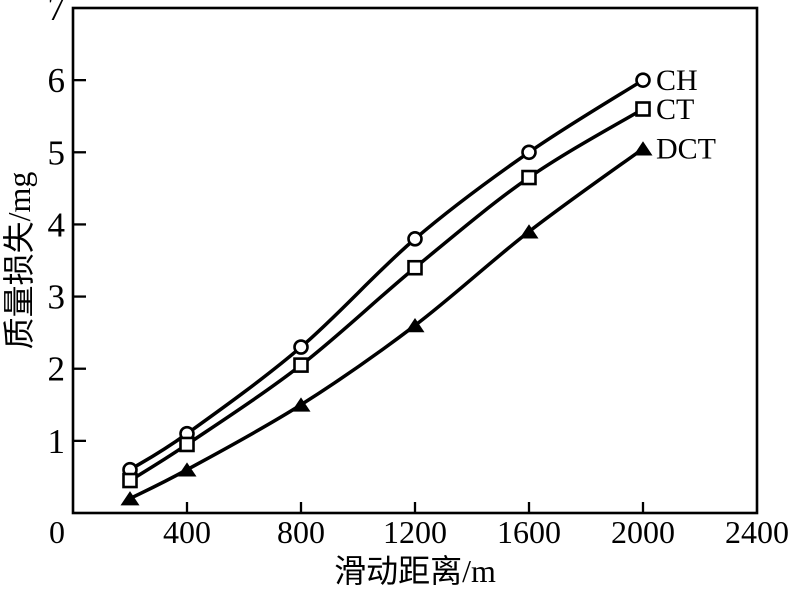 Image resolution: width=788 pixels, height=592 pixels. What do you see at coordinates (756, 532) in the screenshot?
I see `x-tick-label: 2400` at bounding box center [756, 532].